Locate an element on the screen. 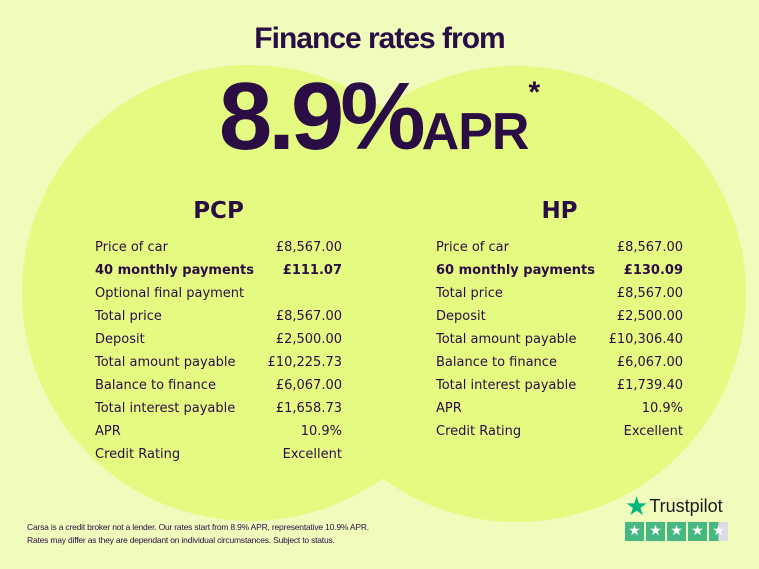  trustpilot-rating: ★ ★ ★ ★ ★ is located at coordinates (676, 531).